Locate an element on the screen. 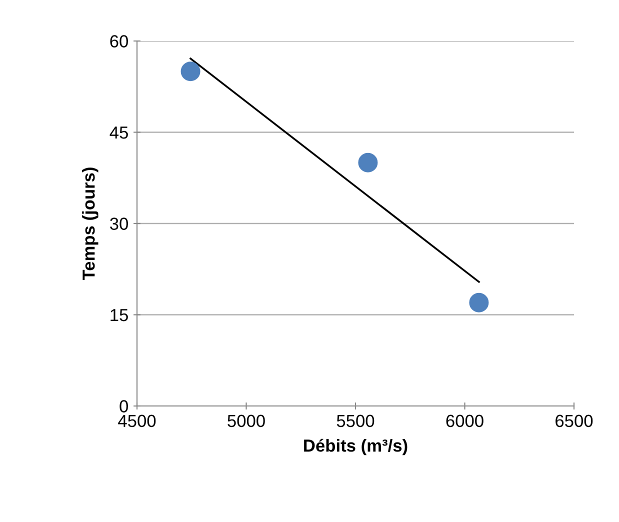 The image size is (619, 522). x-tick-label: 6000 is located at coordinates (465, 421).